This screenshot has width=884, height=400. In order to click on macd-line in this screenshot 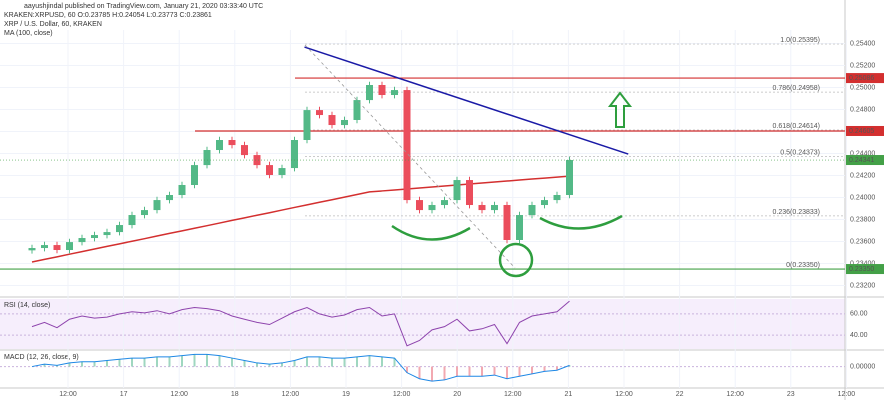, I will do `click(300, 367)`.